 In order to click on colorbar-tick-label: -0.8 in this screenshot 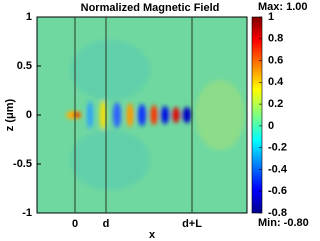, I will do `click(277, 213)`.